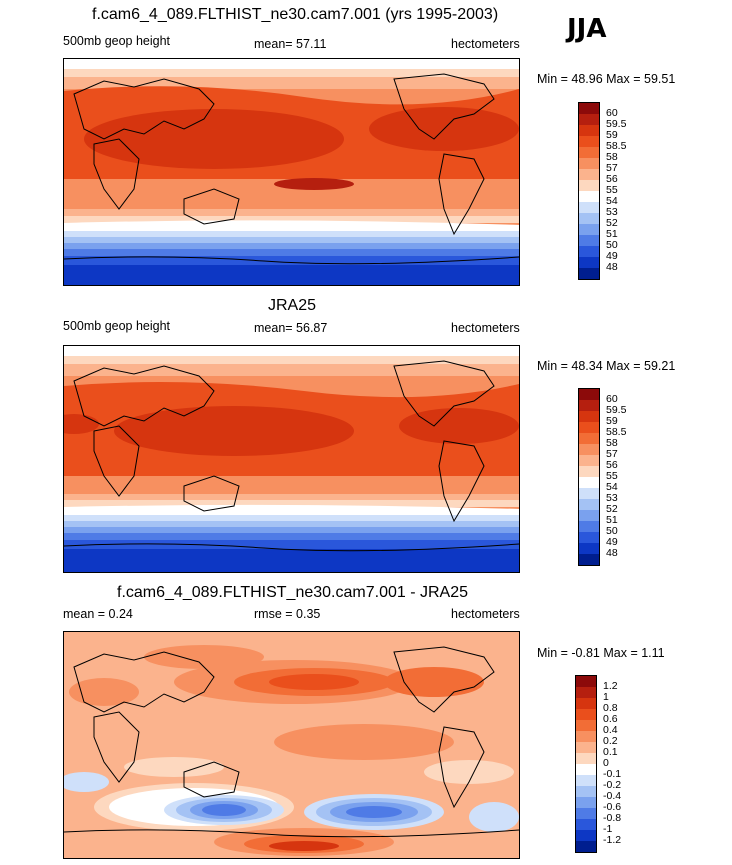  Describe the element at coordinates (610, 719) in the screenshot. I see `colorbar-tick-label: 0.6` at that location.